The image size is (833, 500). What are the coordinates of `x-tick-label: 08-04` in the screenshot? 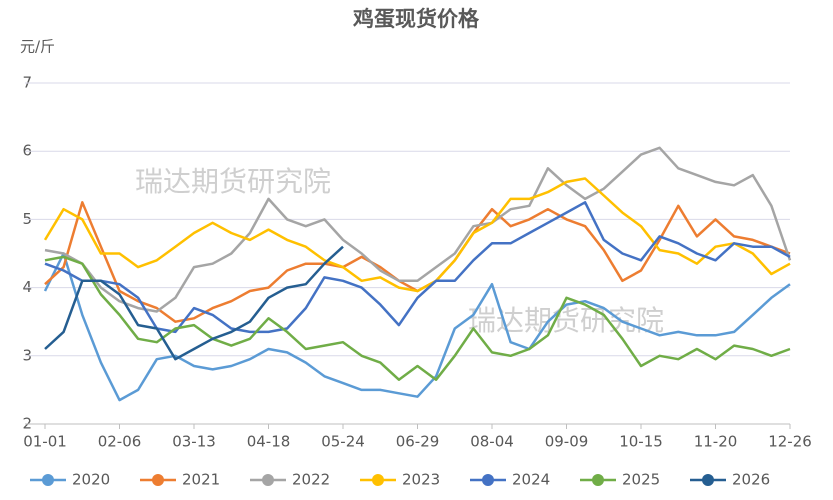 It's located at (492, 442).